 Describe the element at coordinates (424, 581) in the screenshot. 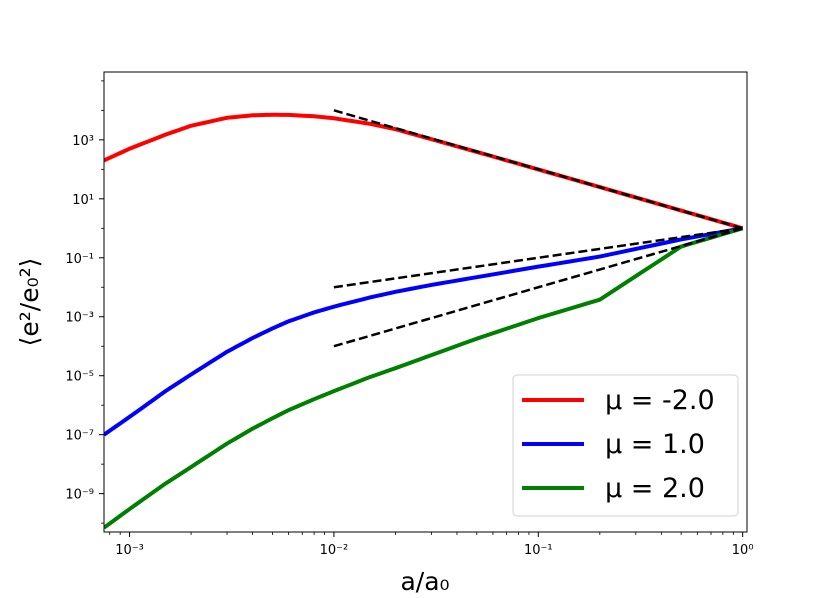

I see `x-axis-label: a/a₀` at that location.